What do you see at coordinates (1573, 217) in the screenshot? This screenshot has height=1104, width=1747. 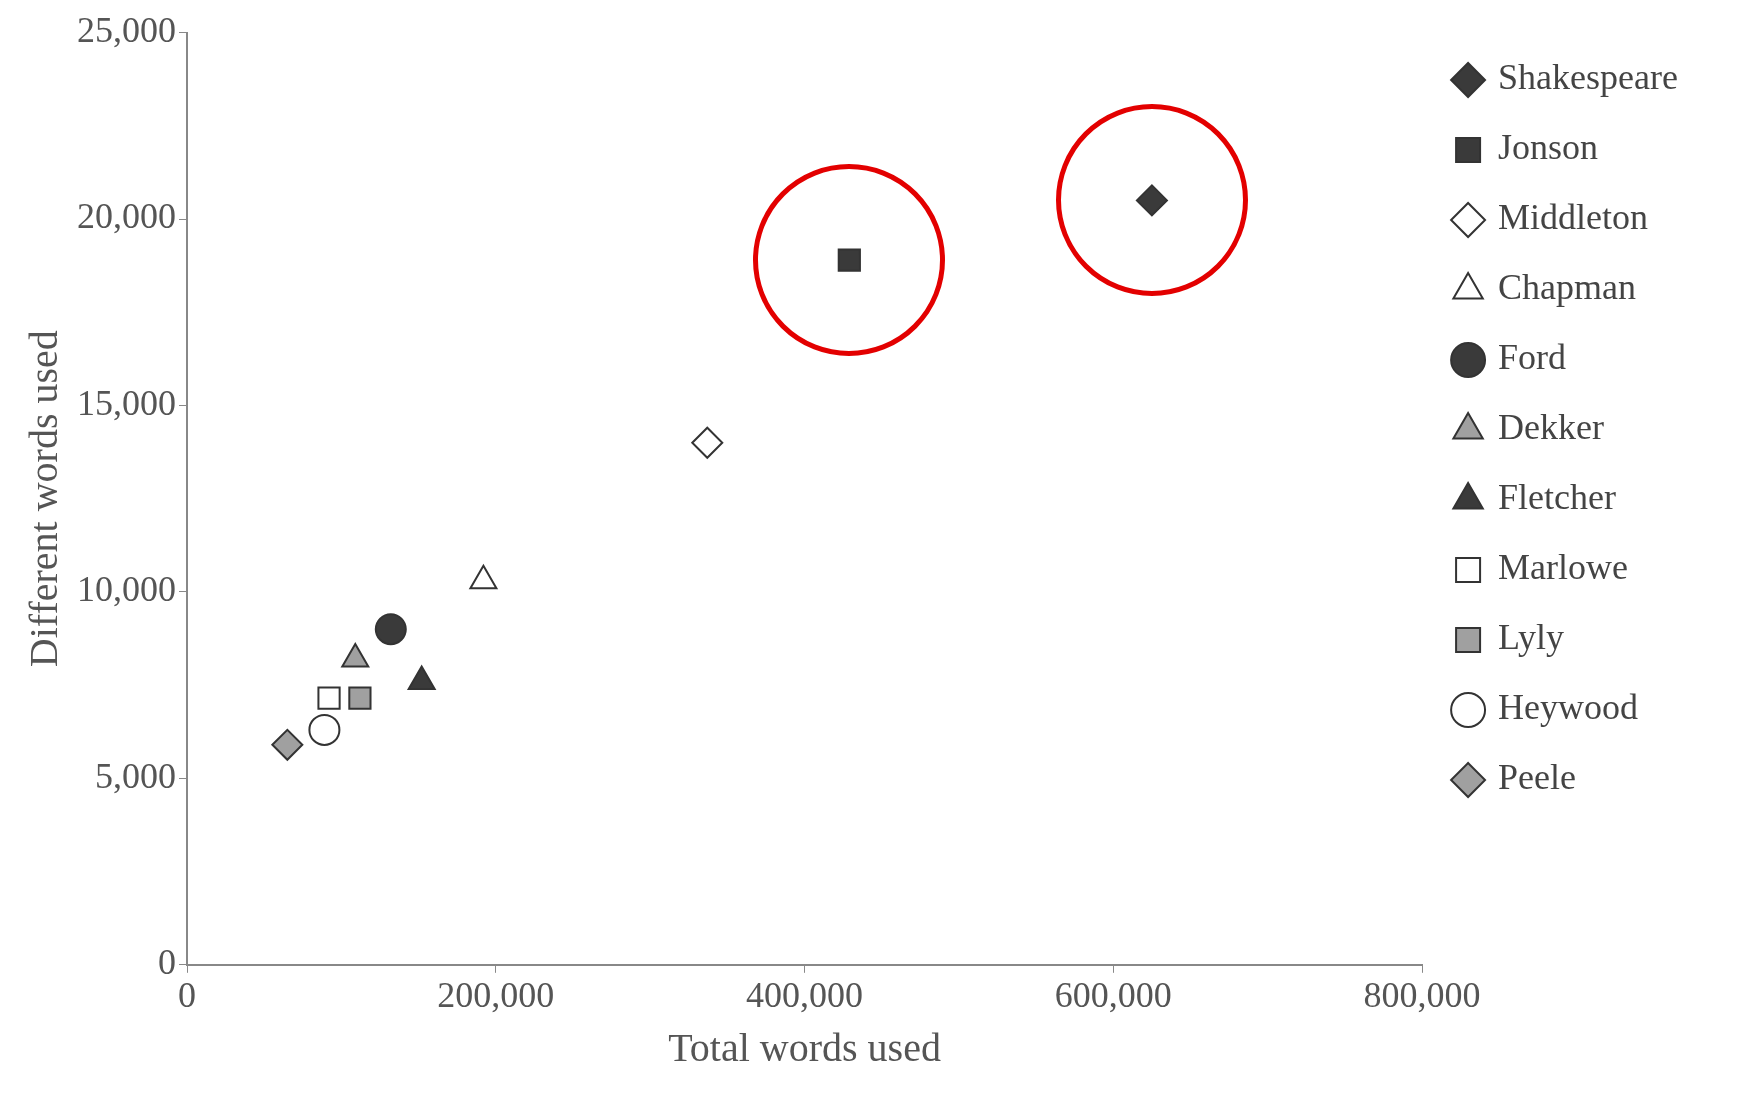 I see `legend-label: Middleton` at bounding box center [1573, 217].